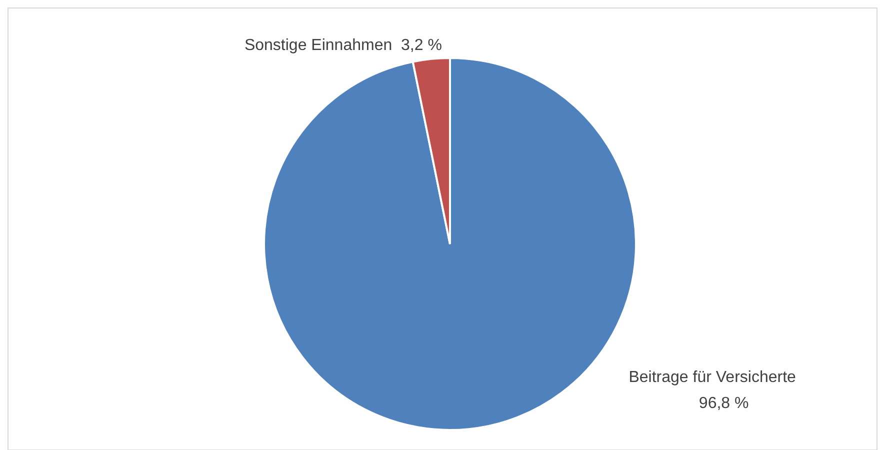 The image size is (885, 450). Describe the element at coordinates (723, 403) in the screenshot. I see `data-label: 96,8 %` at that location.